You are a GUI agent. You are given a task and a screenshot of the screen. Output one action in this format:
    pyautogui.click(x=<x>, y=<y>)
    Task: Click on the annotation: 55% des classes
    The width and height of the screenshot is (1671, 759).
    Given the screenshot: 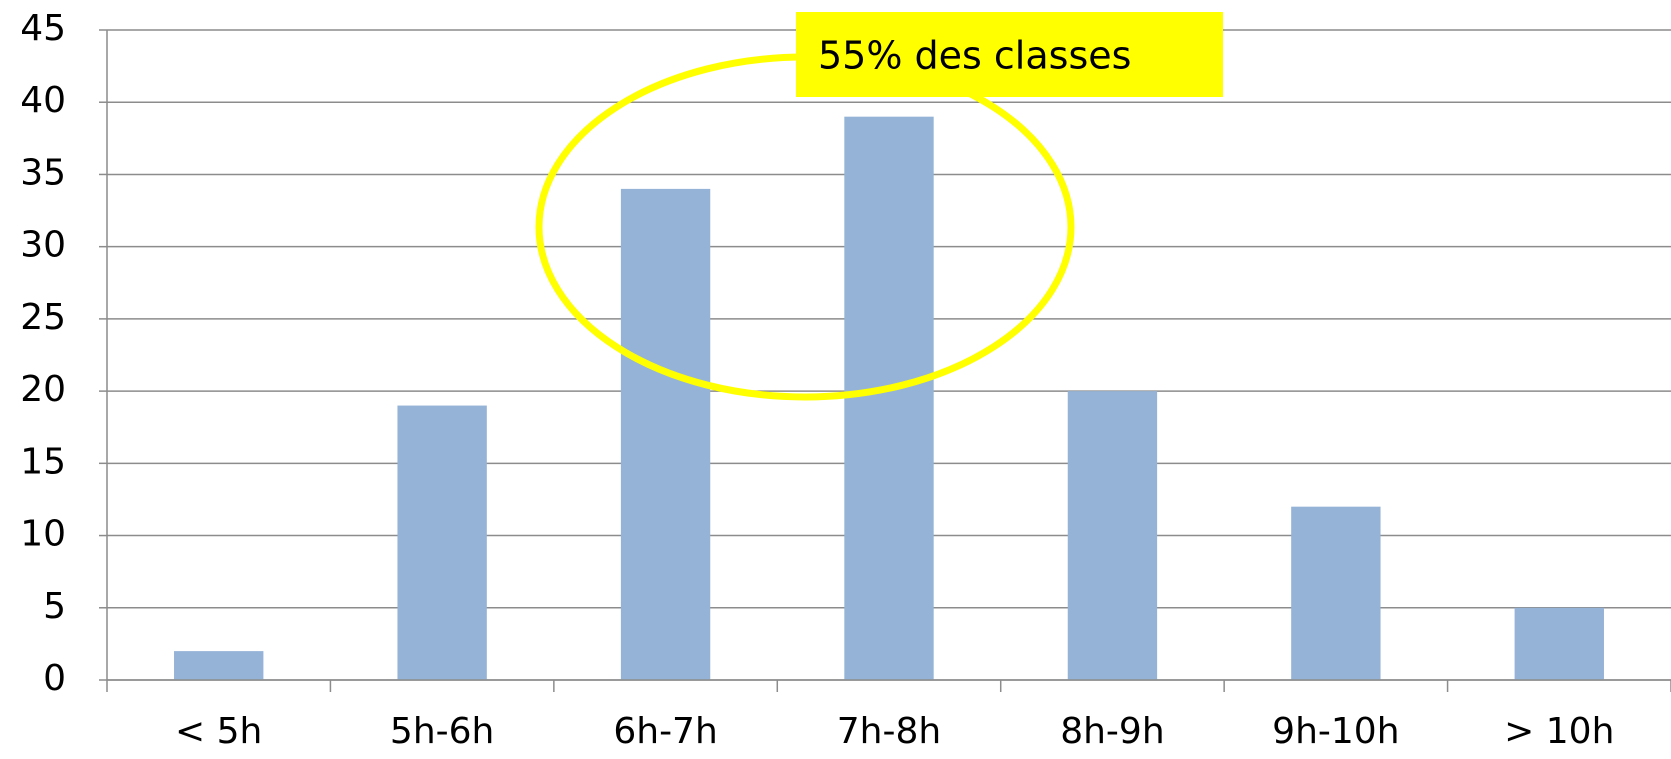 What is the action you would take?
    pyautogui.click(x=974, y=56)
    